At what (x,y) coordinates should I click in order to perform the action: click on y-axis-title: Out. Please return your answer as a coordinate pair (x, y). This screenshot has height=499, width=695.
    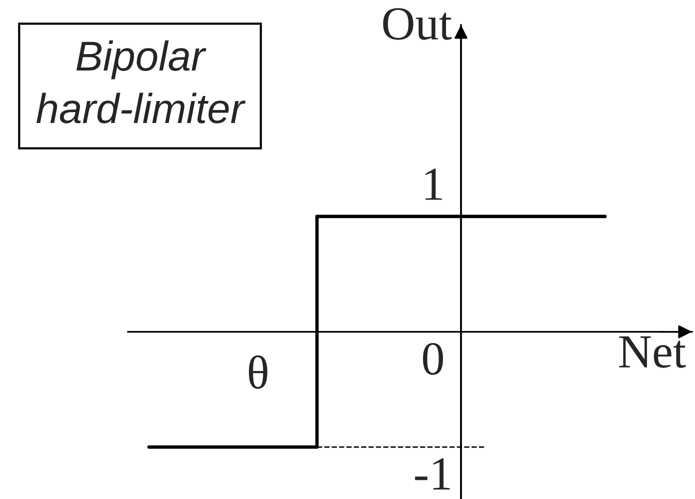
    Looking at the image, I should click on (417, 24).